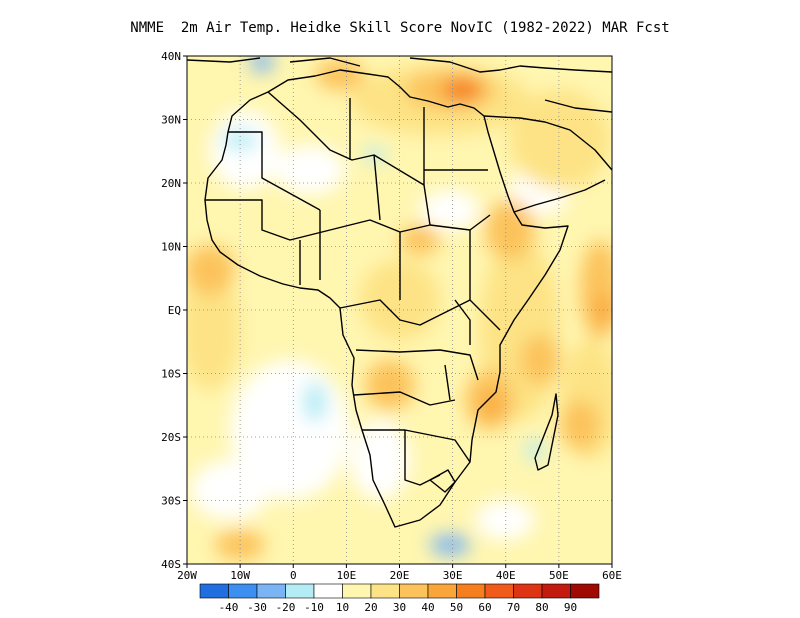  Describe the element at coordinates (399, 607) in the screenshot. I see `colorbar-label: 30` at that location.